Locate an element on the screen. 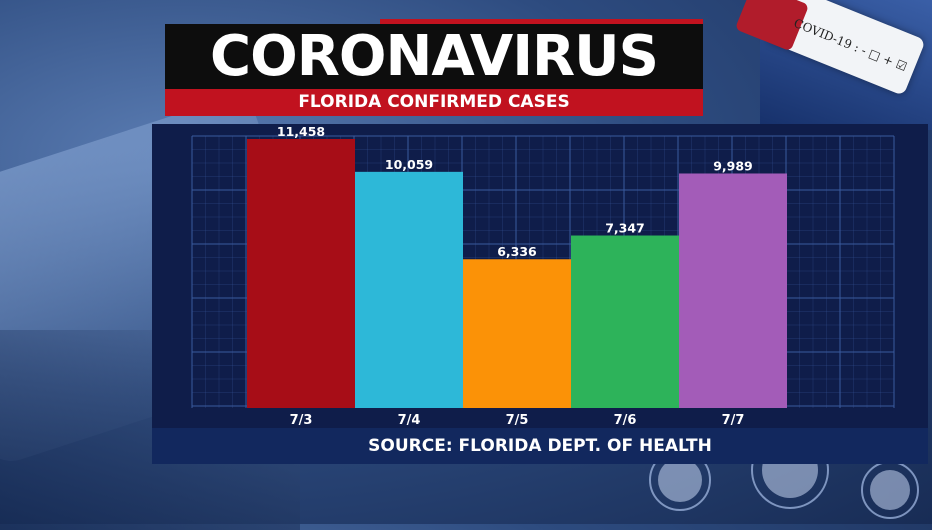  x-tick-label: 7/7 is located at coordinates (733, 420).